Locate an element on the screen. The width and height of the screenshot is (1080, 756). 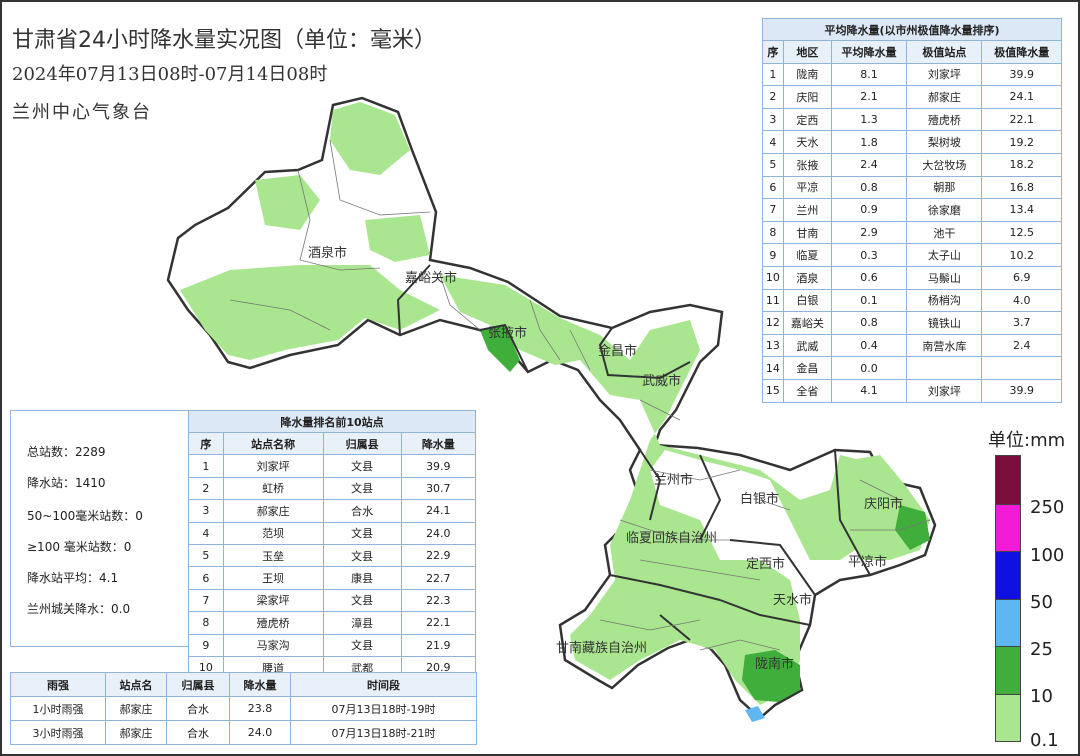
avg-table-row-cell: 9 is located at coordinates (773, 255).